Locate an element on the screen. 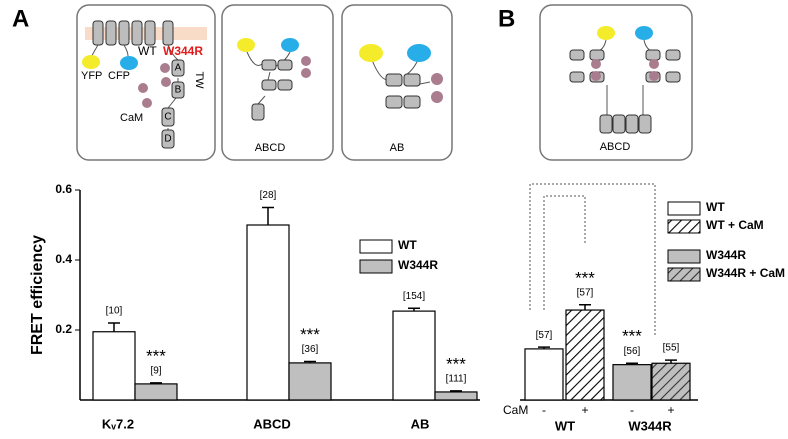 This screenshot has height=439, width=788. n-label: [9] is located at coordinates (155, 370).